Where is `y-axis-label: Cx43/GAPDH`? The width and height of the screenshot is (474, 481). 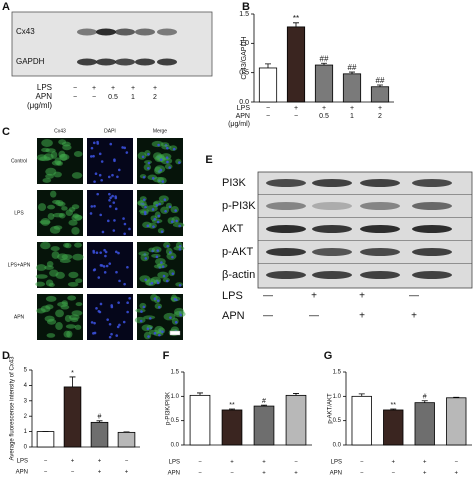
y-axis-label: Cx43/GAPDH is located at coordinates (244, 57).